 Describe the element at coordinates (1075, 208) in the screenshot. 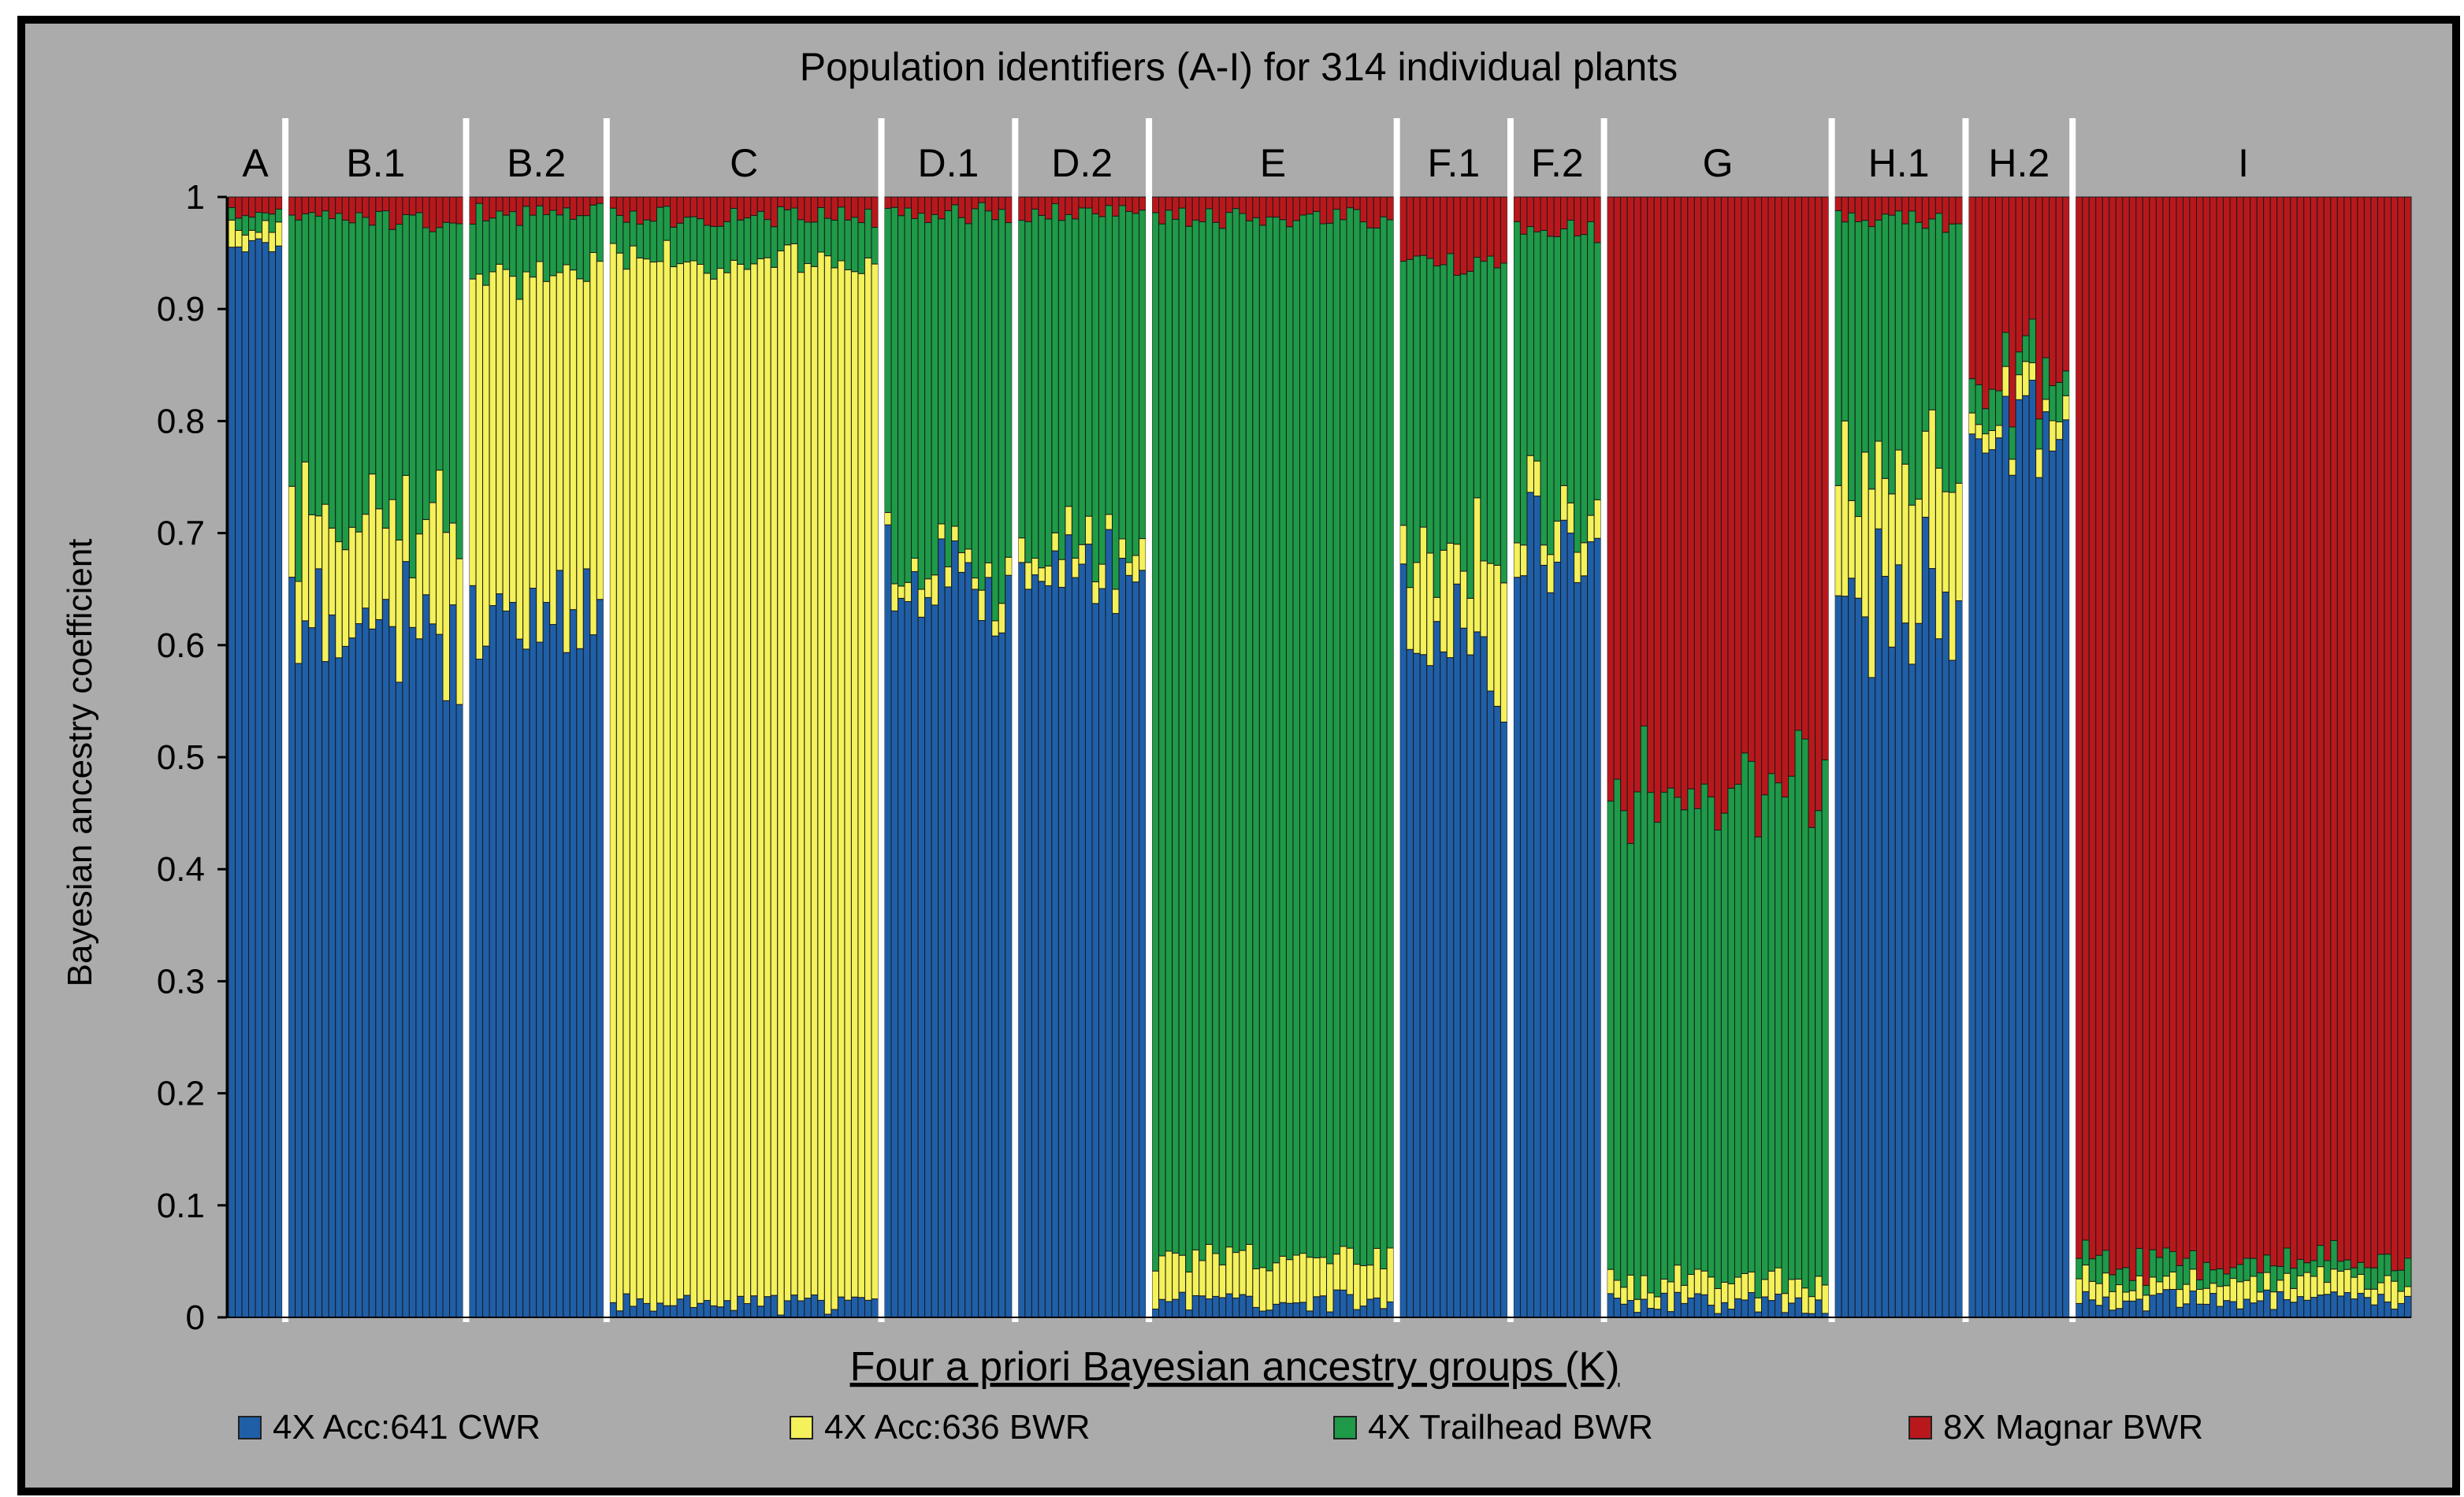

I see `bar-segment-D.2-9-4` at that location.